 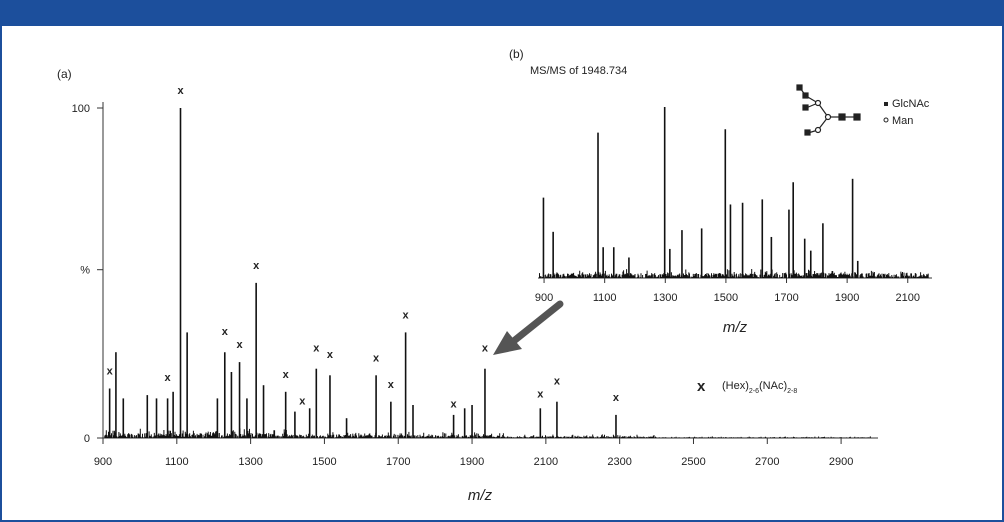 I want to click on inset-pointer-arrow, so click(x=528, y=327).